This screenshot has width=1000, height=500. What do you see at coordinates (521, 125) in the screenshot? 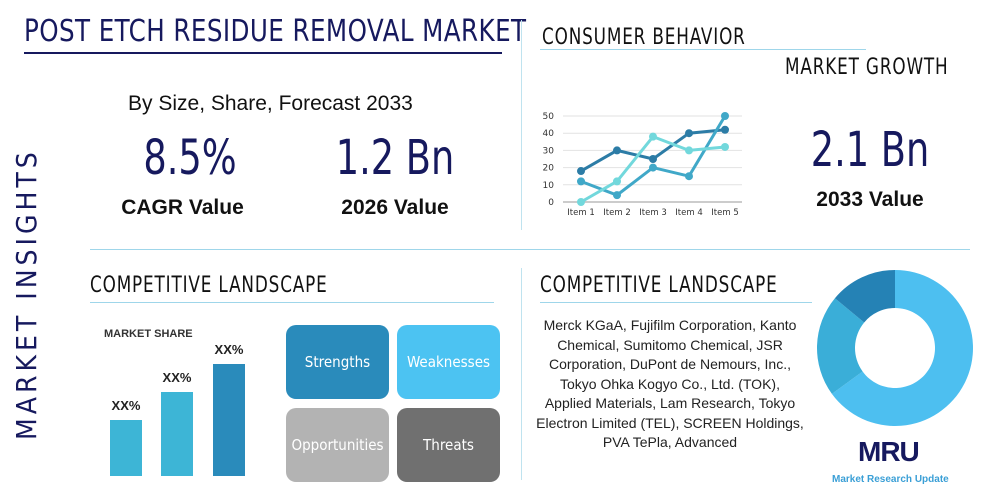
I see `divider-v-top` at bounding box center [521, 125].